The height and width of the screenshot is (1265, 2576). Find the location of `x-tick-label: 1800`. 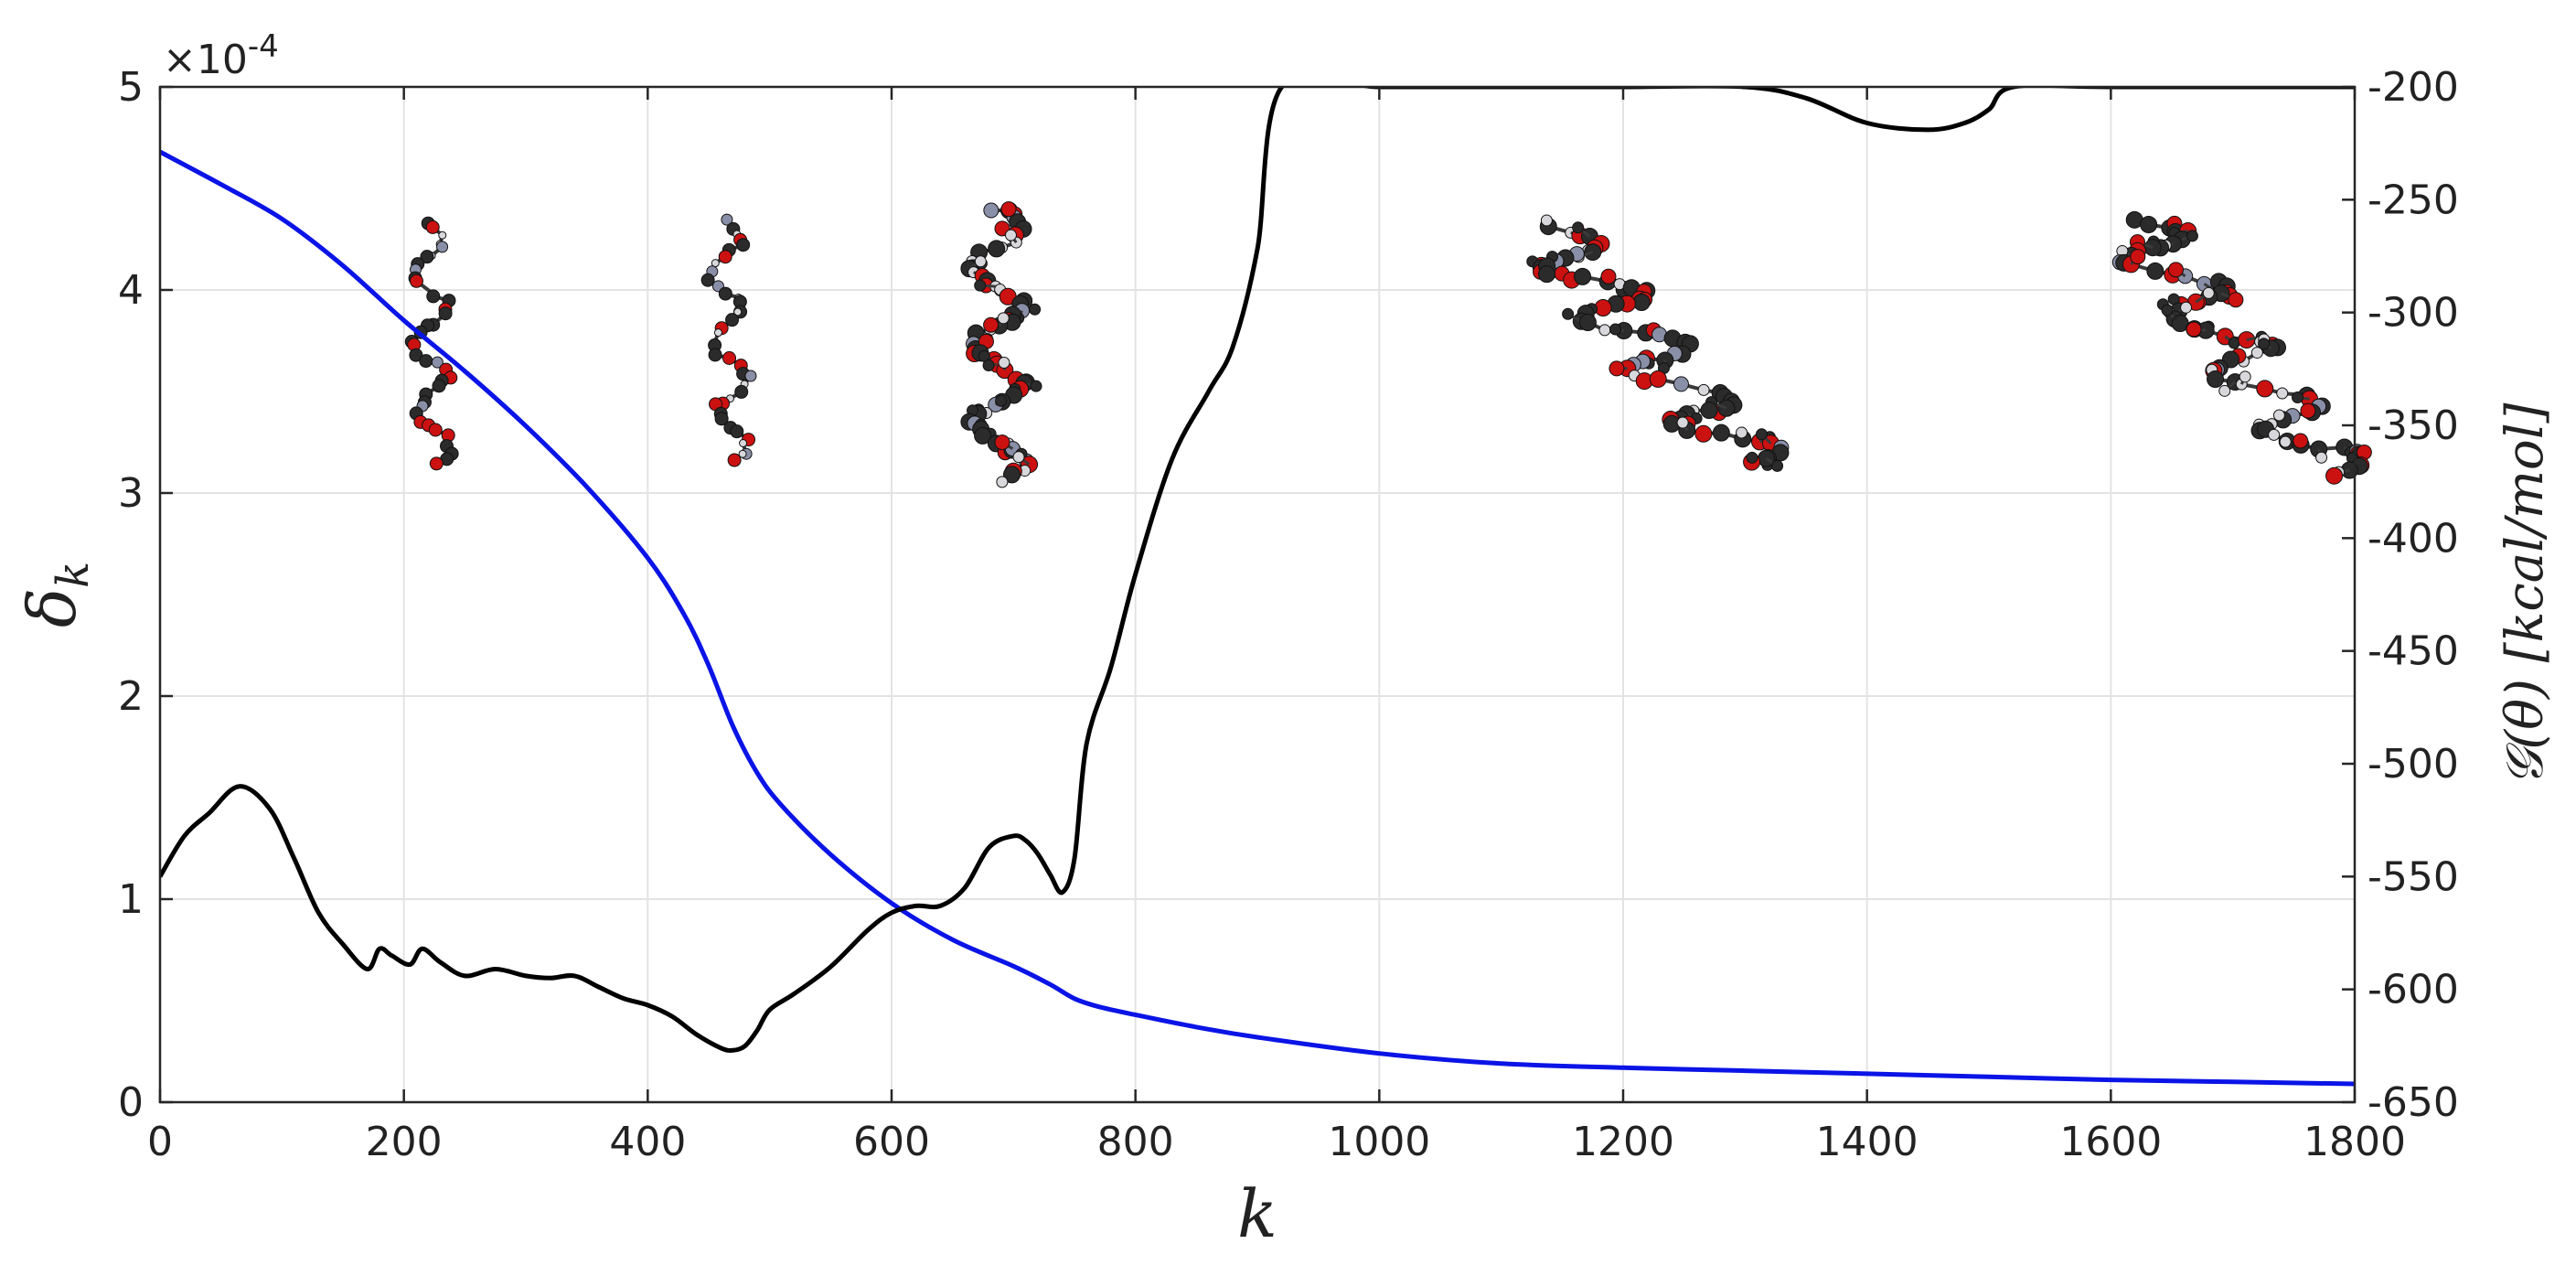

x-tick-label: 1800 is located at coordinates (2354, 1142).